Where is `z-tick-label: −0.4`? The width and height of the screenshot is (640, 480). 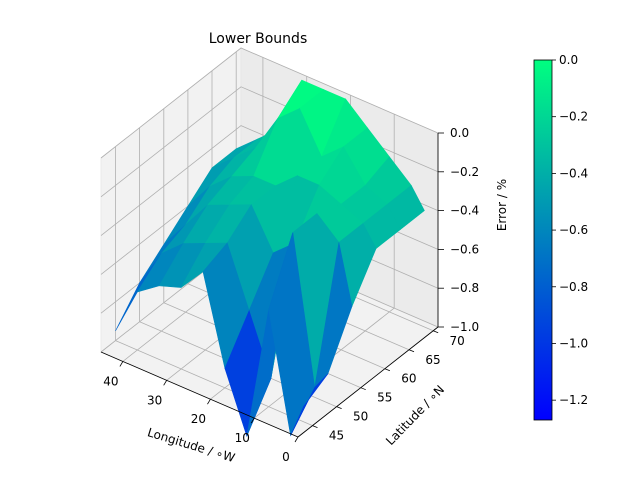
z-tick-label: −0.4 is located at coordinates (464, 211).